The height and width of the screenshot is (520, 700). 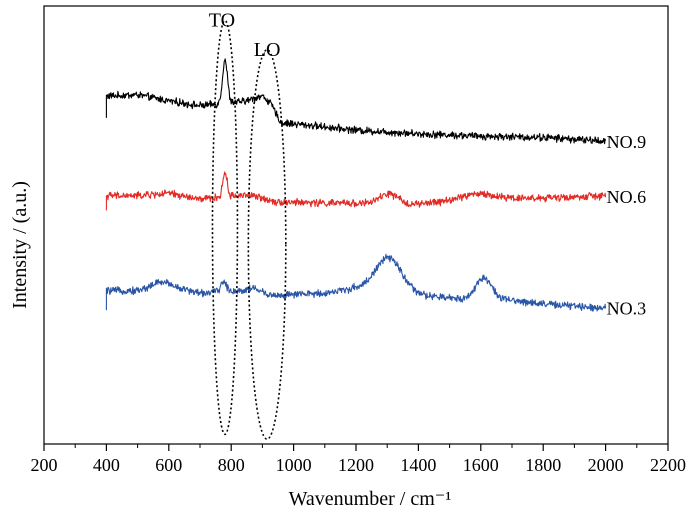 I want to click on x-tick-label: 1800, so click(x=543, y=465).